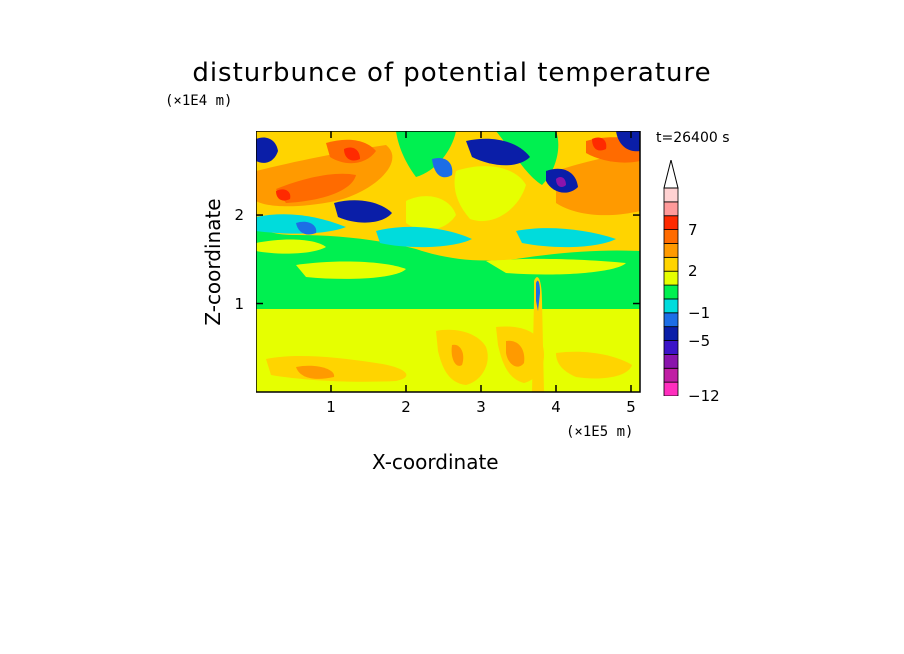 Image resolution: width=904 pixels, height=654 pixels. I want to click on x-scale-note: (×1E5 m), so click(600, 432).